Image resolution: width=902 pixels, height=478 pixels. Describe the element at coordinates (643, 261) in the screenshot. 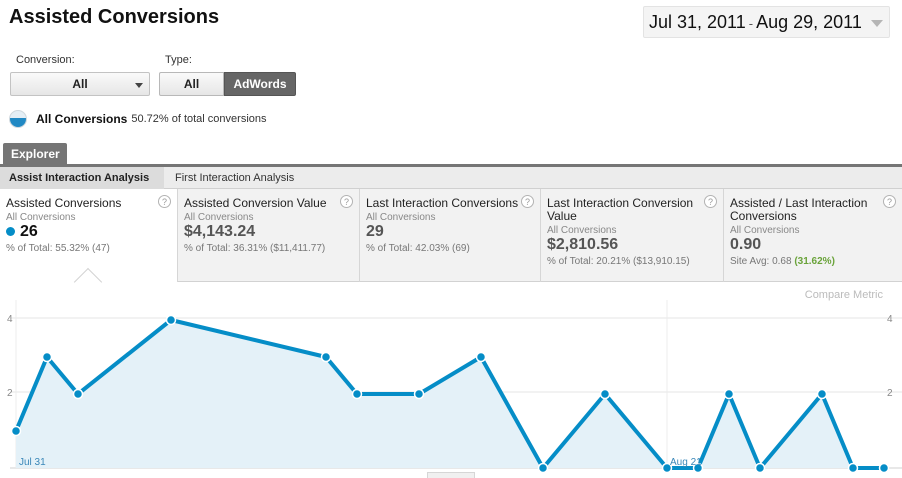

I see `metric-footnote-value: 20.21% ($13,910.15)` at that location.